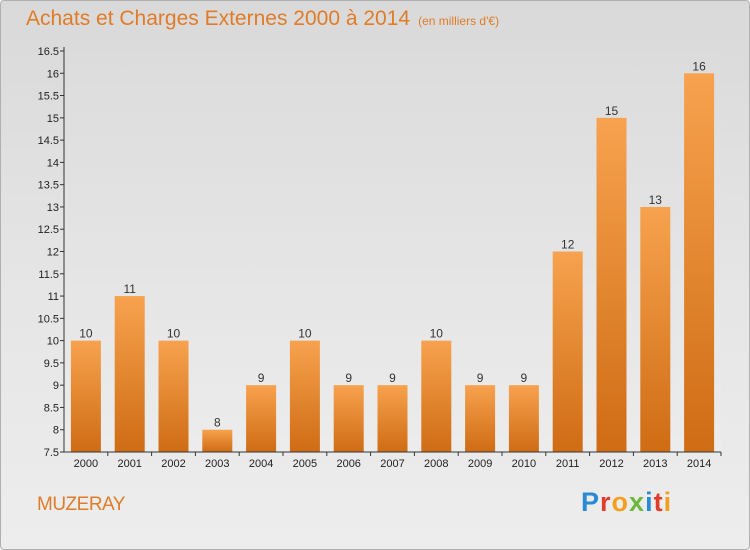 The width and height of the screenshot is (750, 550). I want to click on x-tick-label: 2012, so click(611, 464).